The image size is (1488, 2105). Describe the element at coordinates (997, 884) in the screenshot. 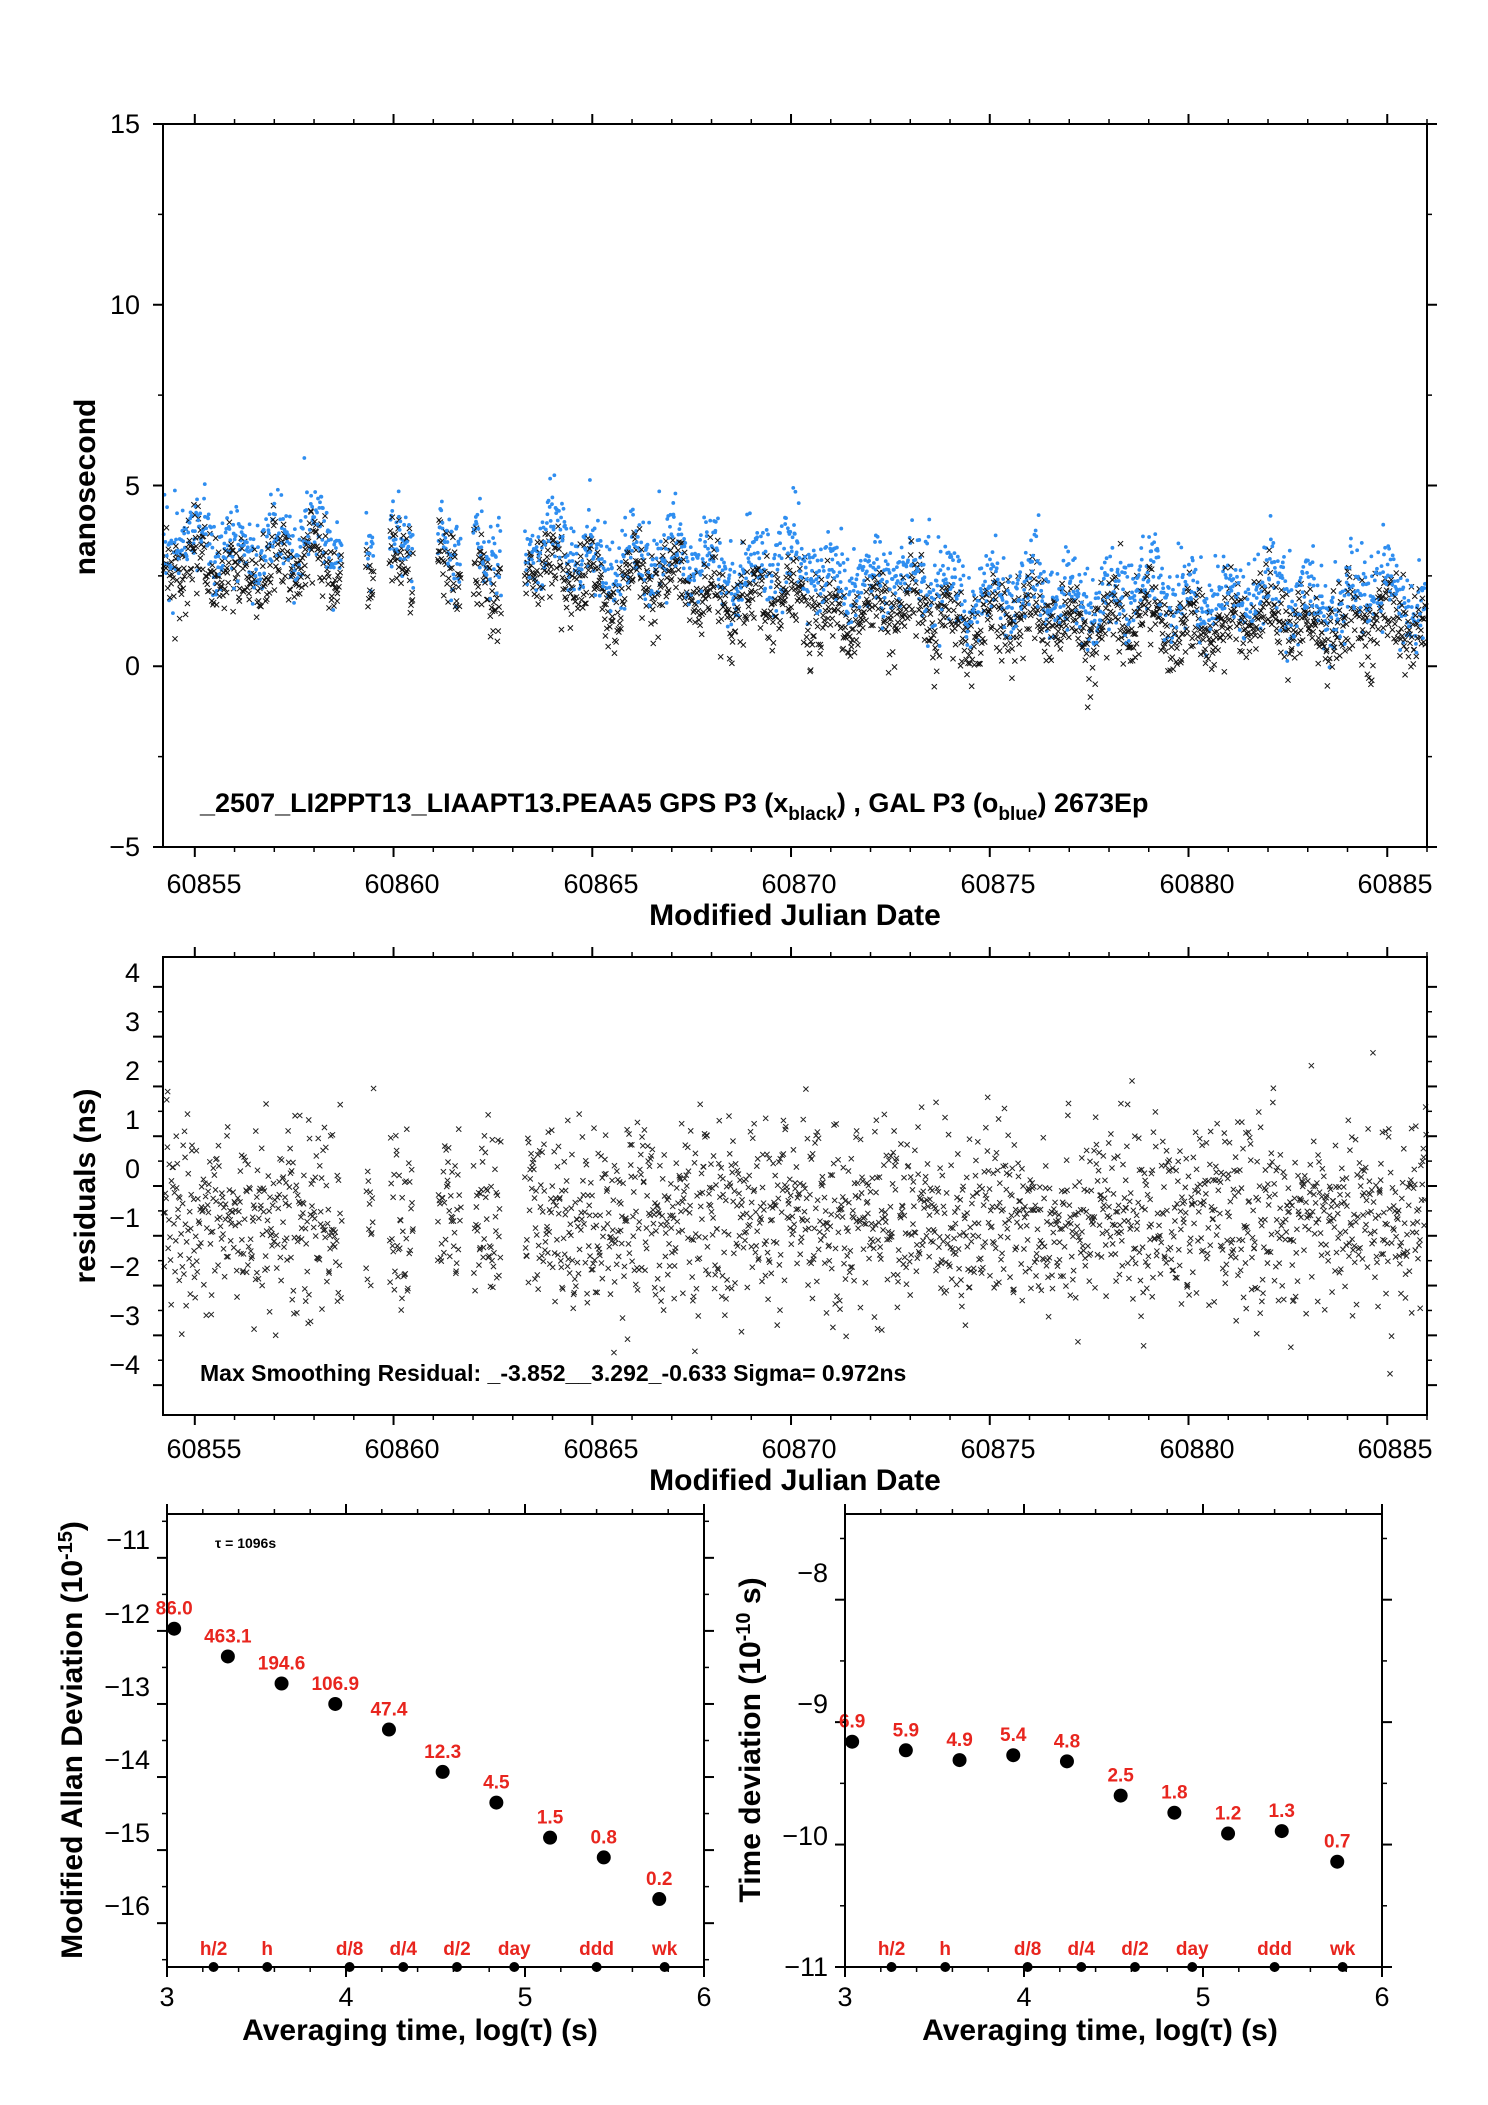

I see `top-xtick-60875: 60875` at that location.